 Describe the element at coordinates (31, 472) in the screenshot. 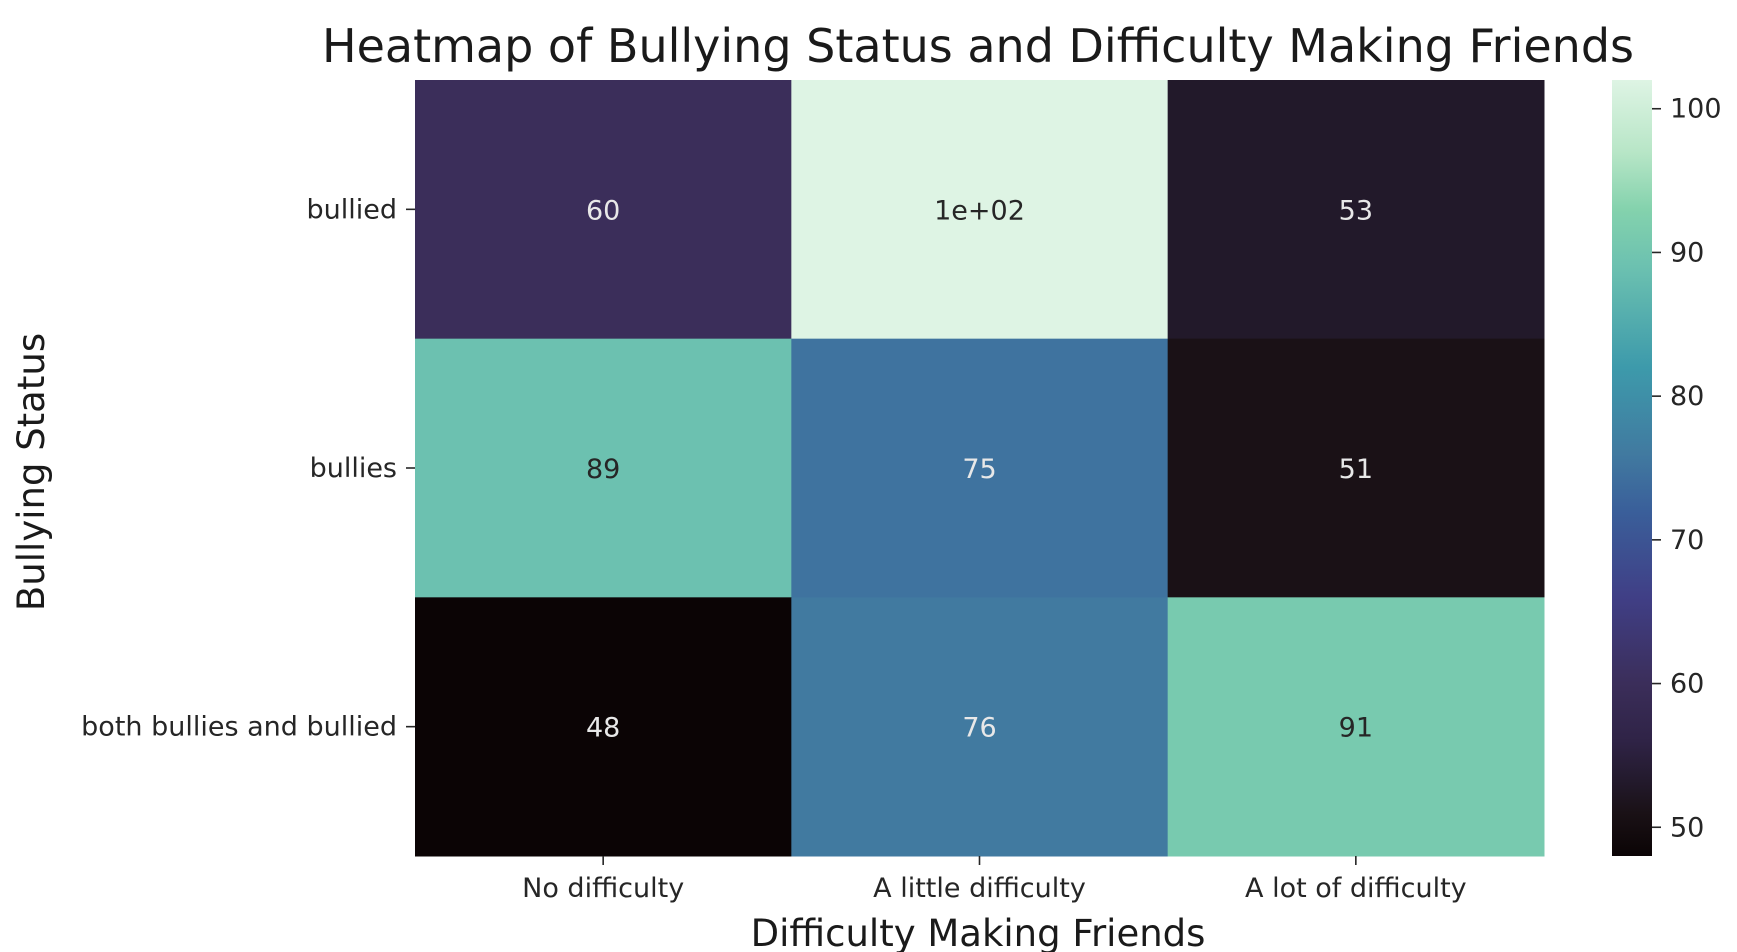

I see `y-axis-label: Bullying Status` at that location.